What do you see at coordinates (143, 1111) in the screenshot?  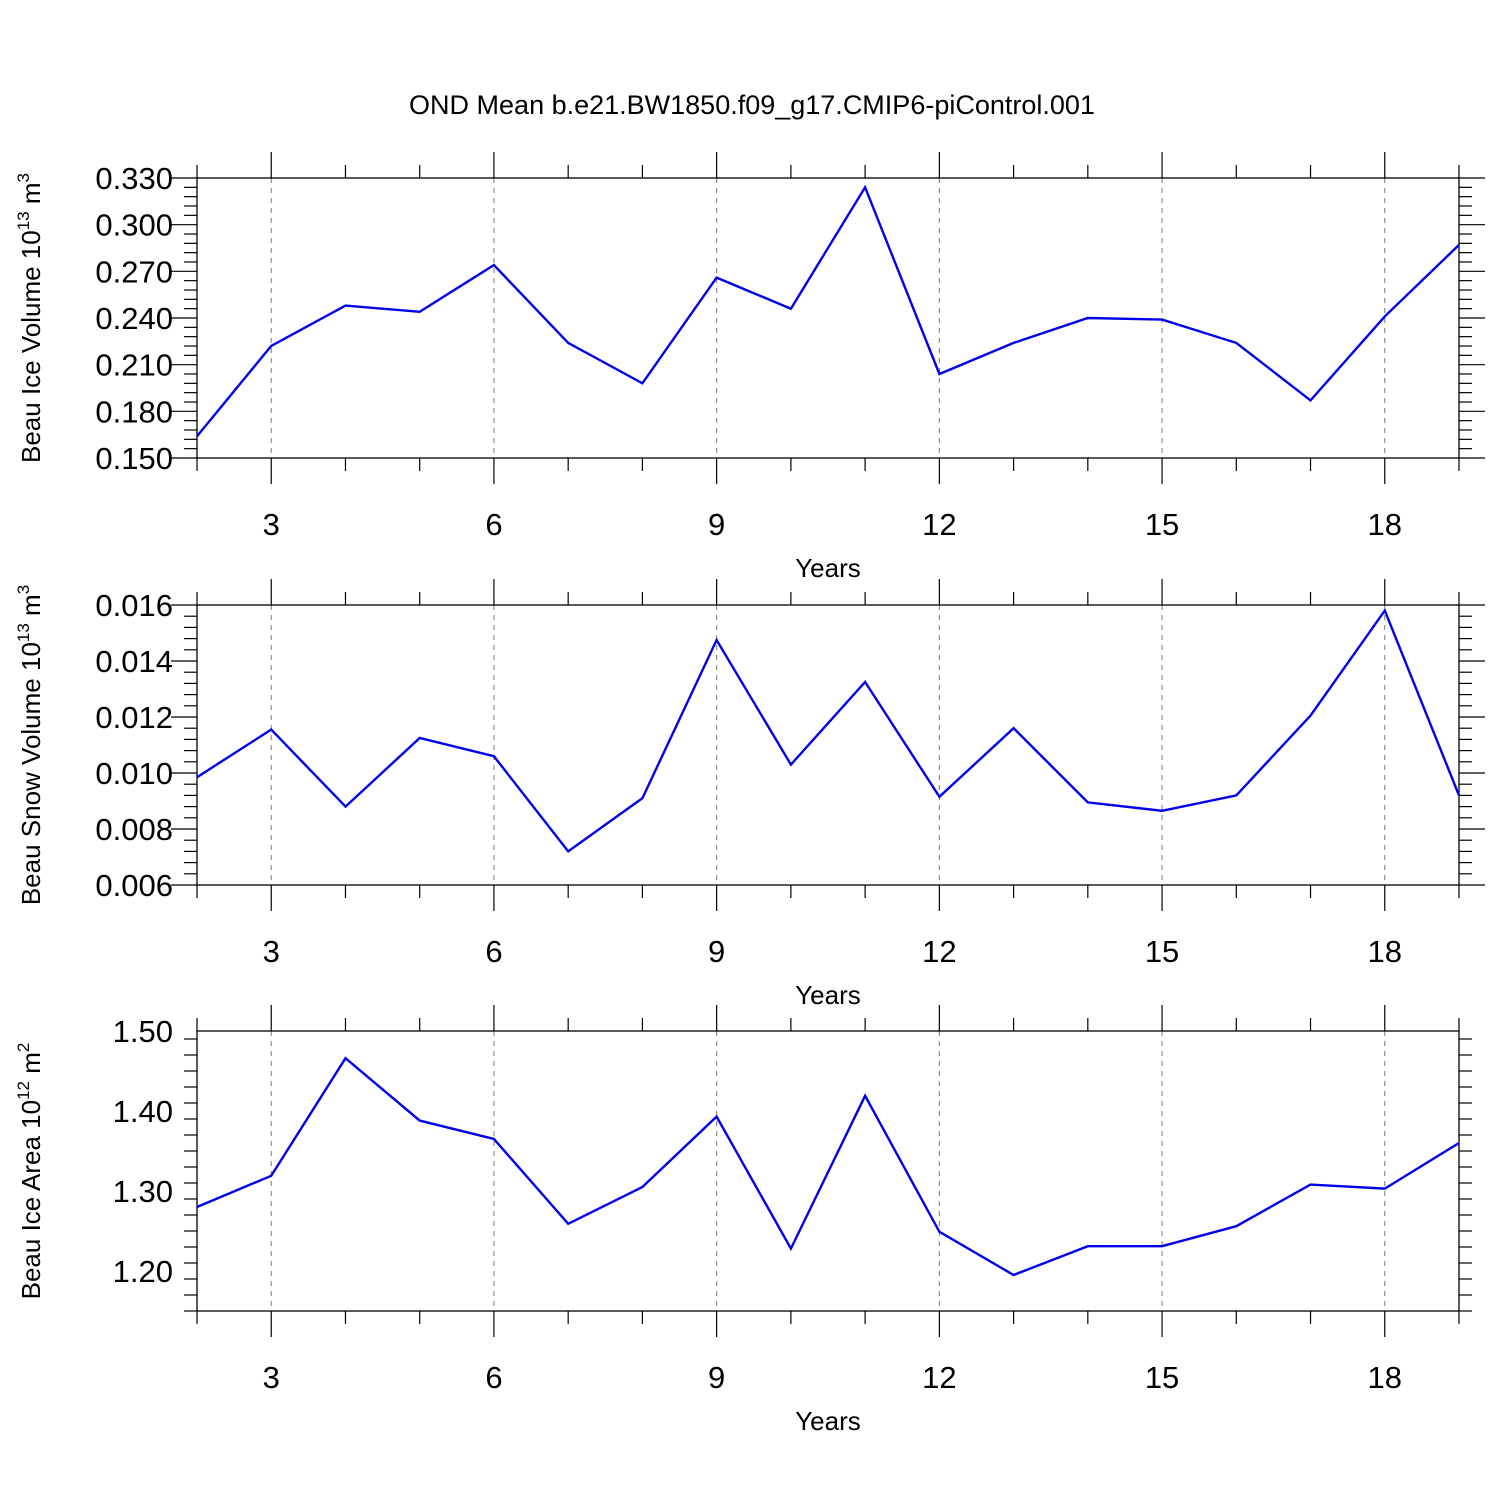 I see `y-tick-label: 1.40` at bounding box center [143, 1111].